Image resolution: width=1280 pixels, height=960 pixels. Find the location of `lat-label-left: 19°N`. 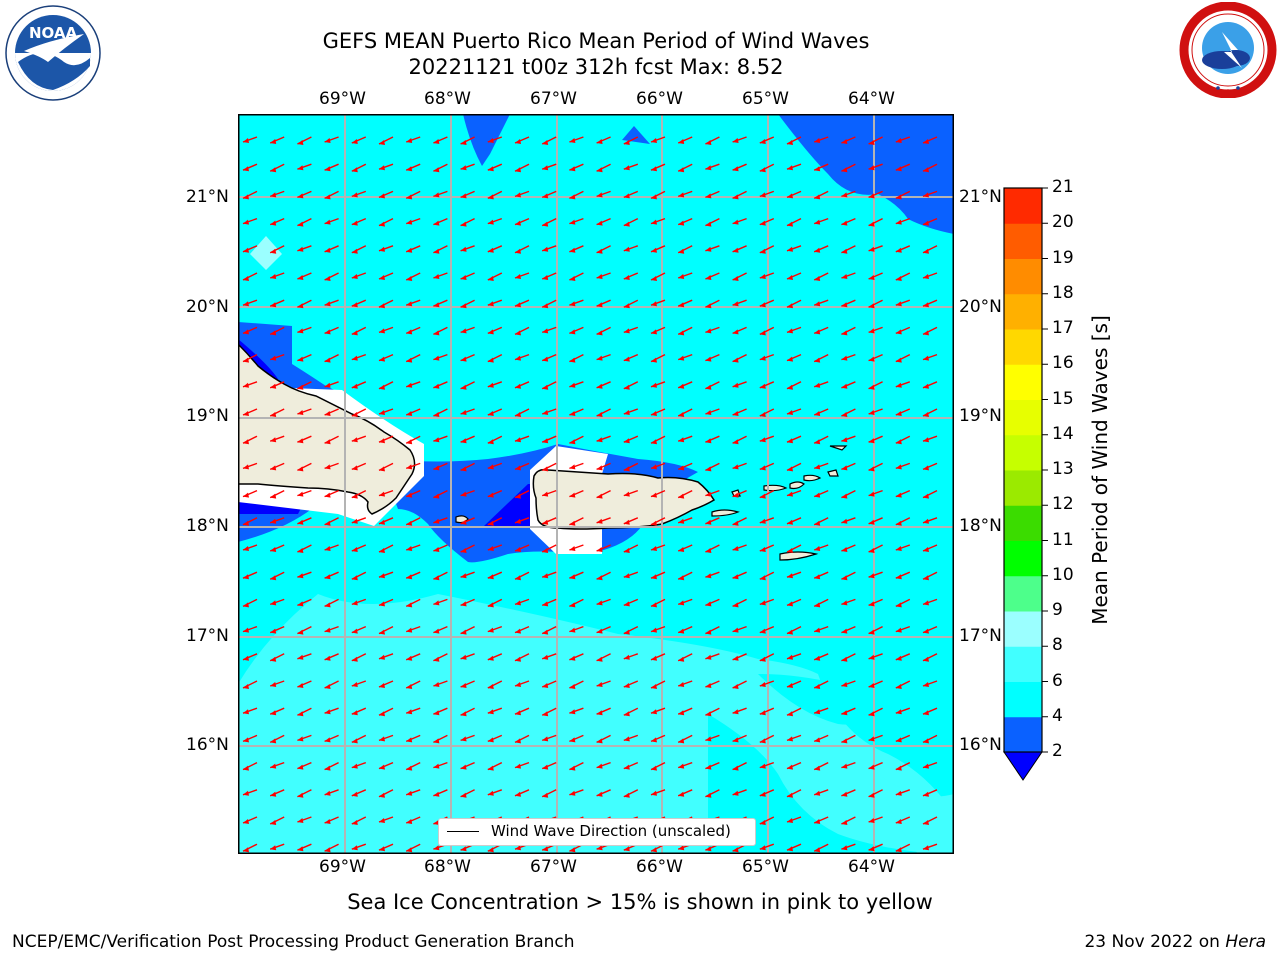

lat-label-left: 19°N is located at coordinates (207, 416).